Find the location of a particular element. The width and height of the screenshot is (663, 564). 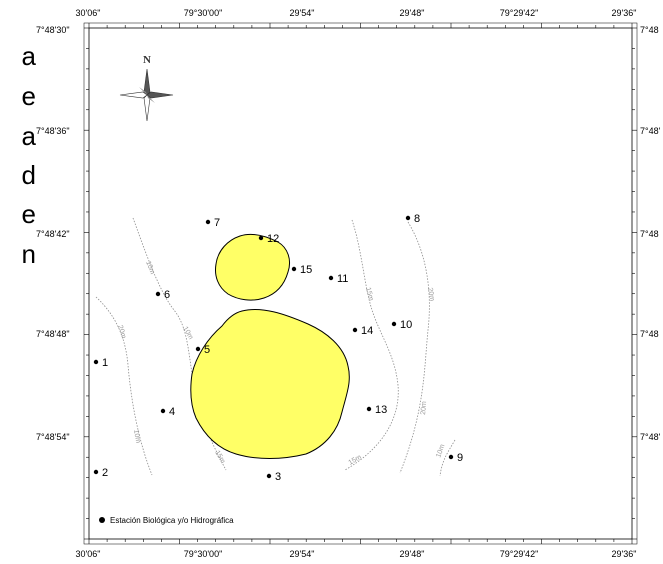

station-label: 4 is located at coordinates (172, 412).